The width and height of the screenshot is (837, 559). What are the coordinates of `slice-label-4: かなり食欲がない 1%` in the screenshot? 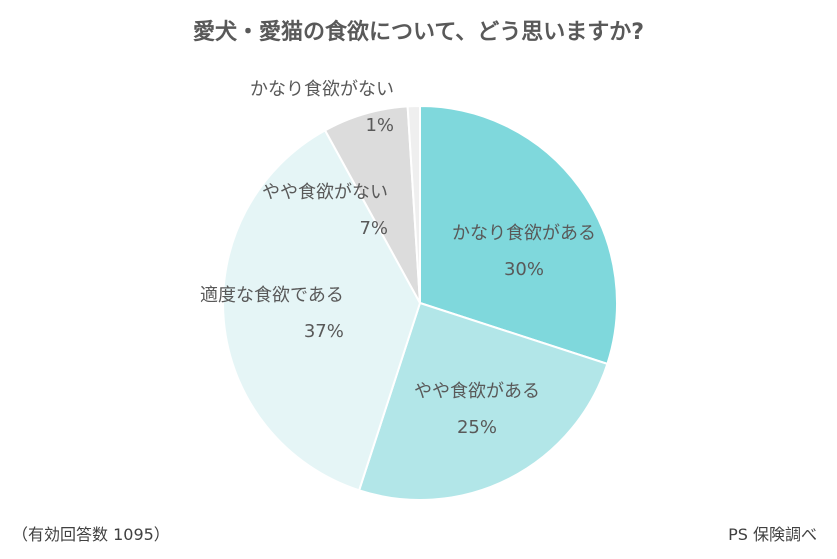 It's located at (322, 108).